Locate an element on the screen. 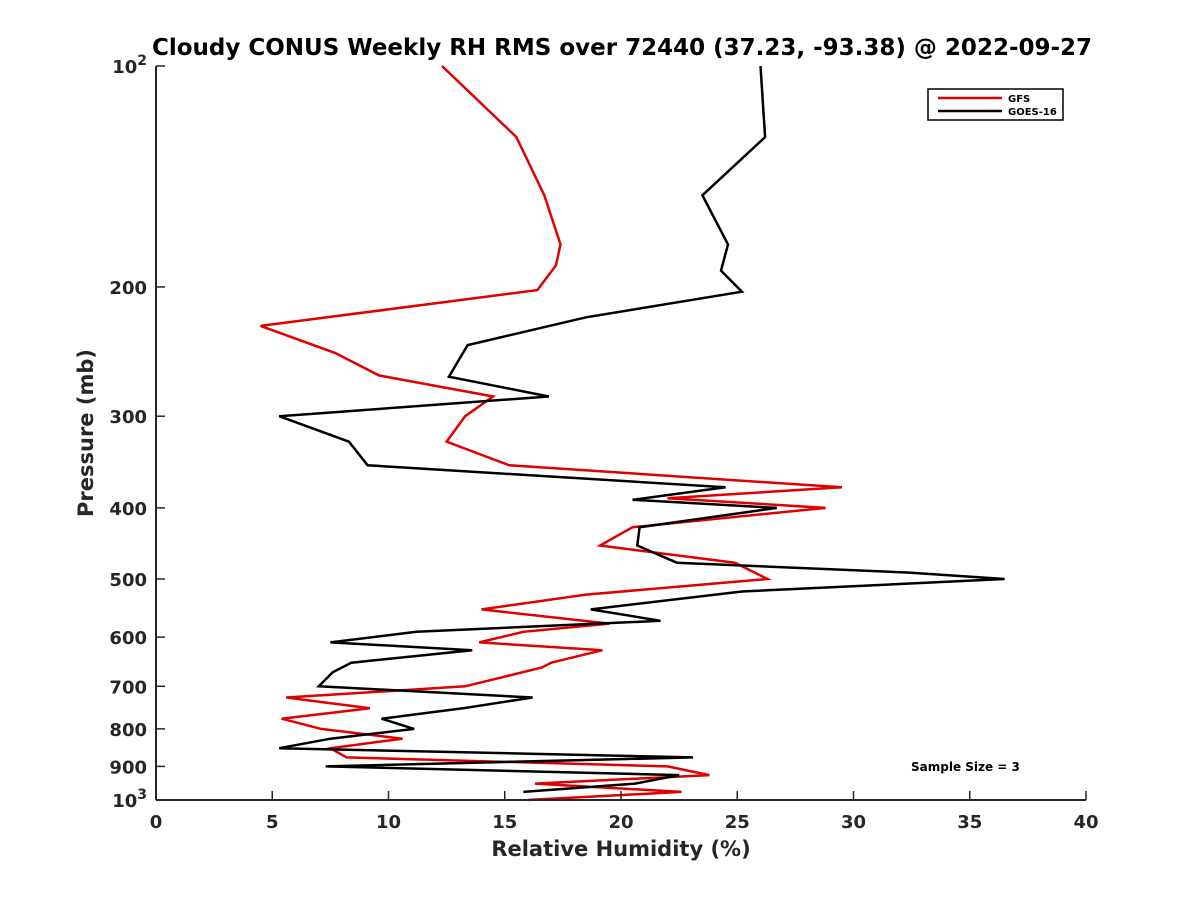  y-axis-label: Pressure (mb) is located at coordinates (86, 433).